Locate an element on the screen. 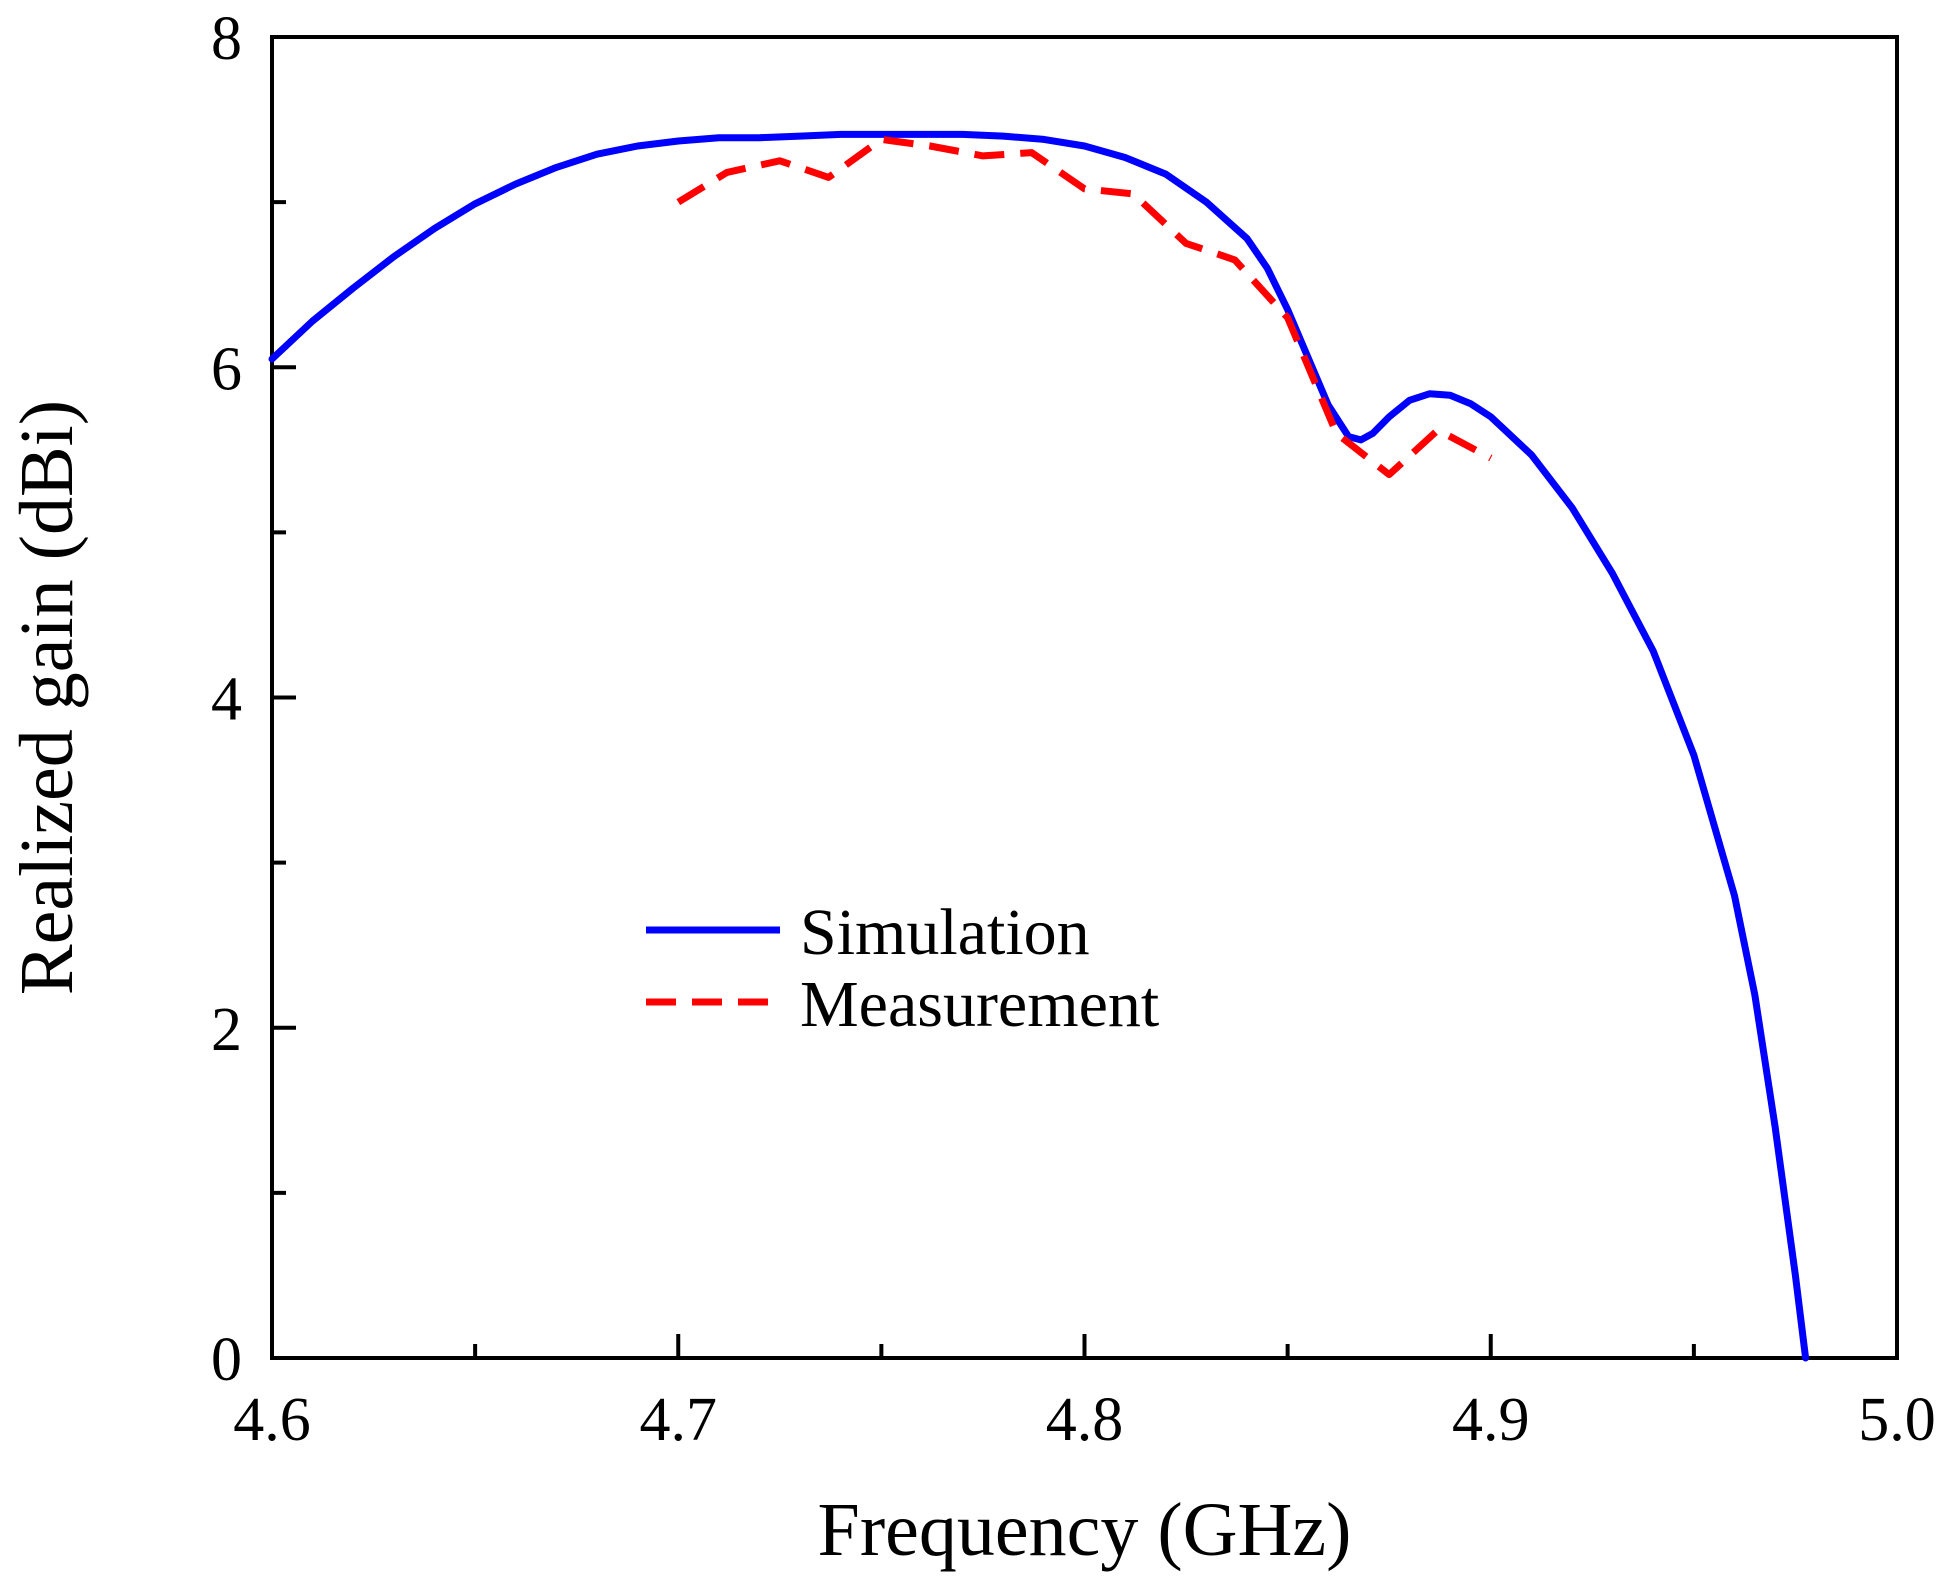  x-tick-label: 4.9 is located at coordinates (1491, 1420).